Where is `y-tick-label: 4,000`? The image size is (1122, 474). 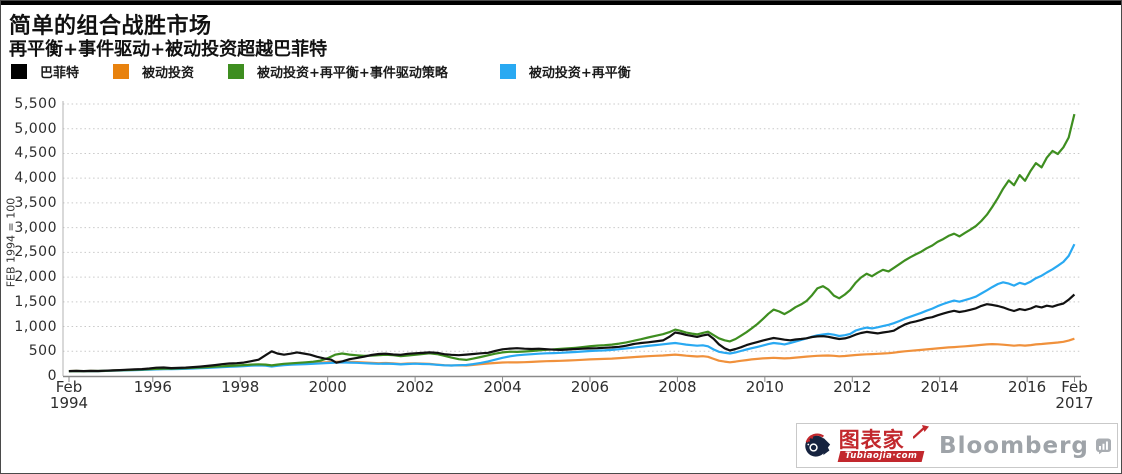
y-tick-label: 4,000 is located at coordinates (35, 178).